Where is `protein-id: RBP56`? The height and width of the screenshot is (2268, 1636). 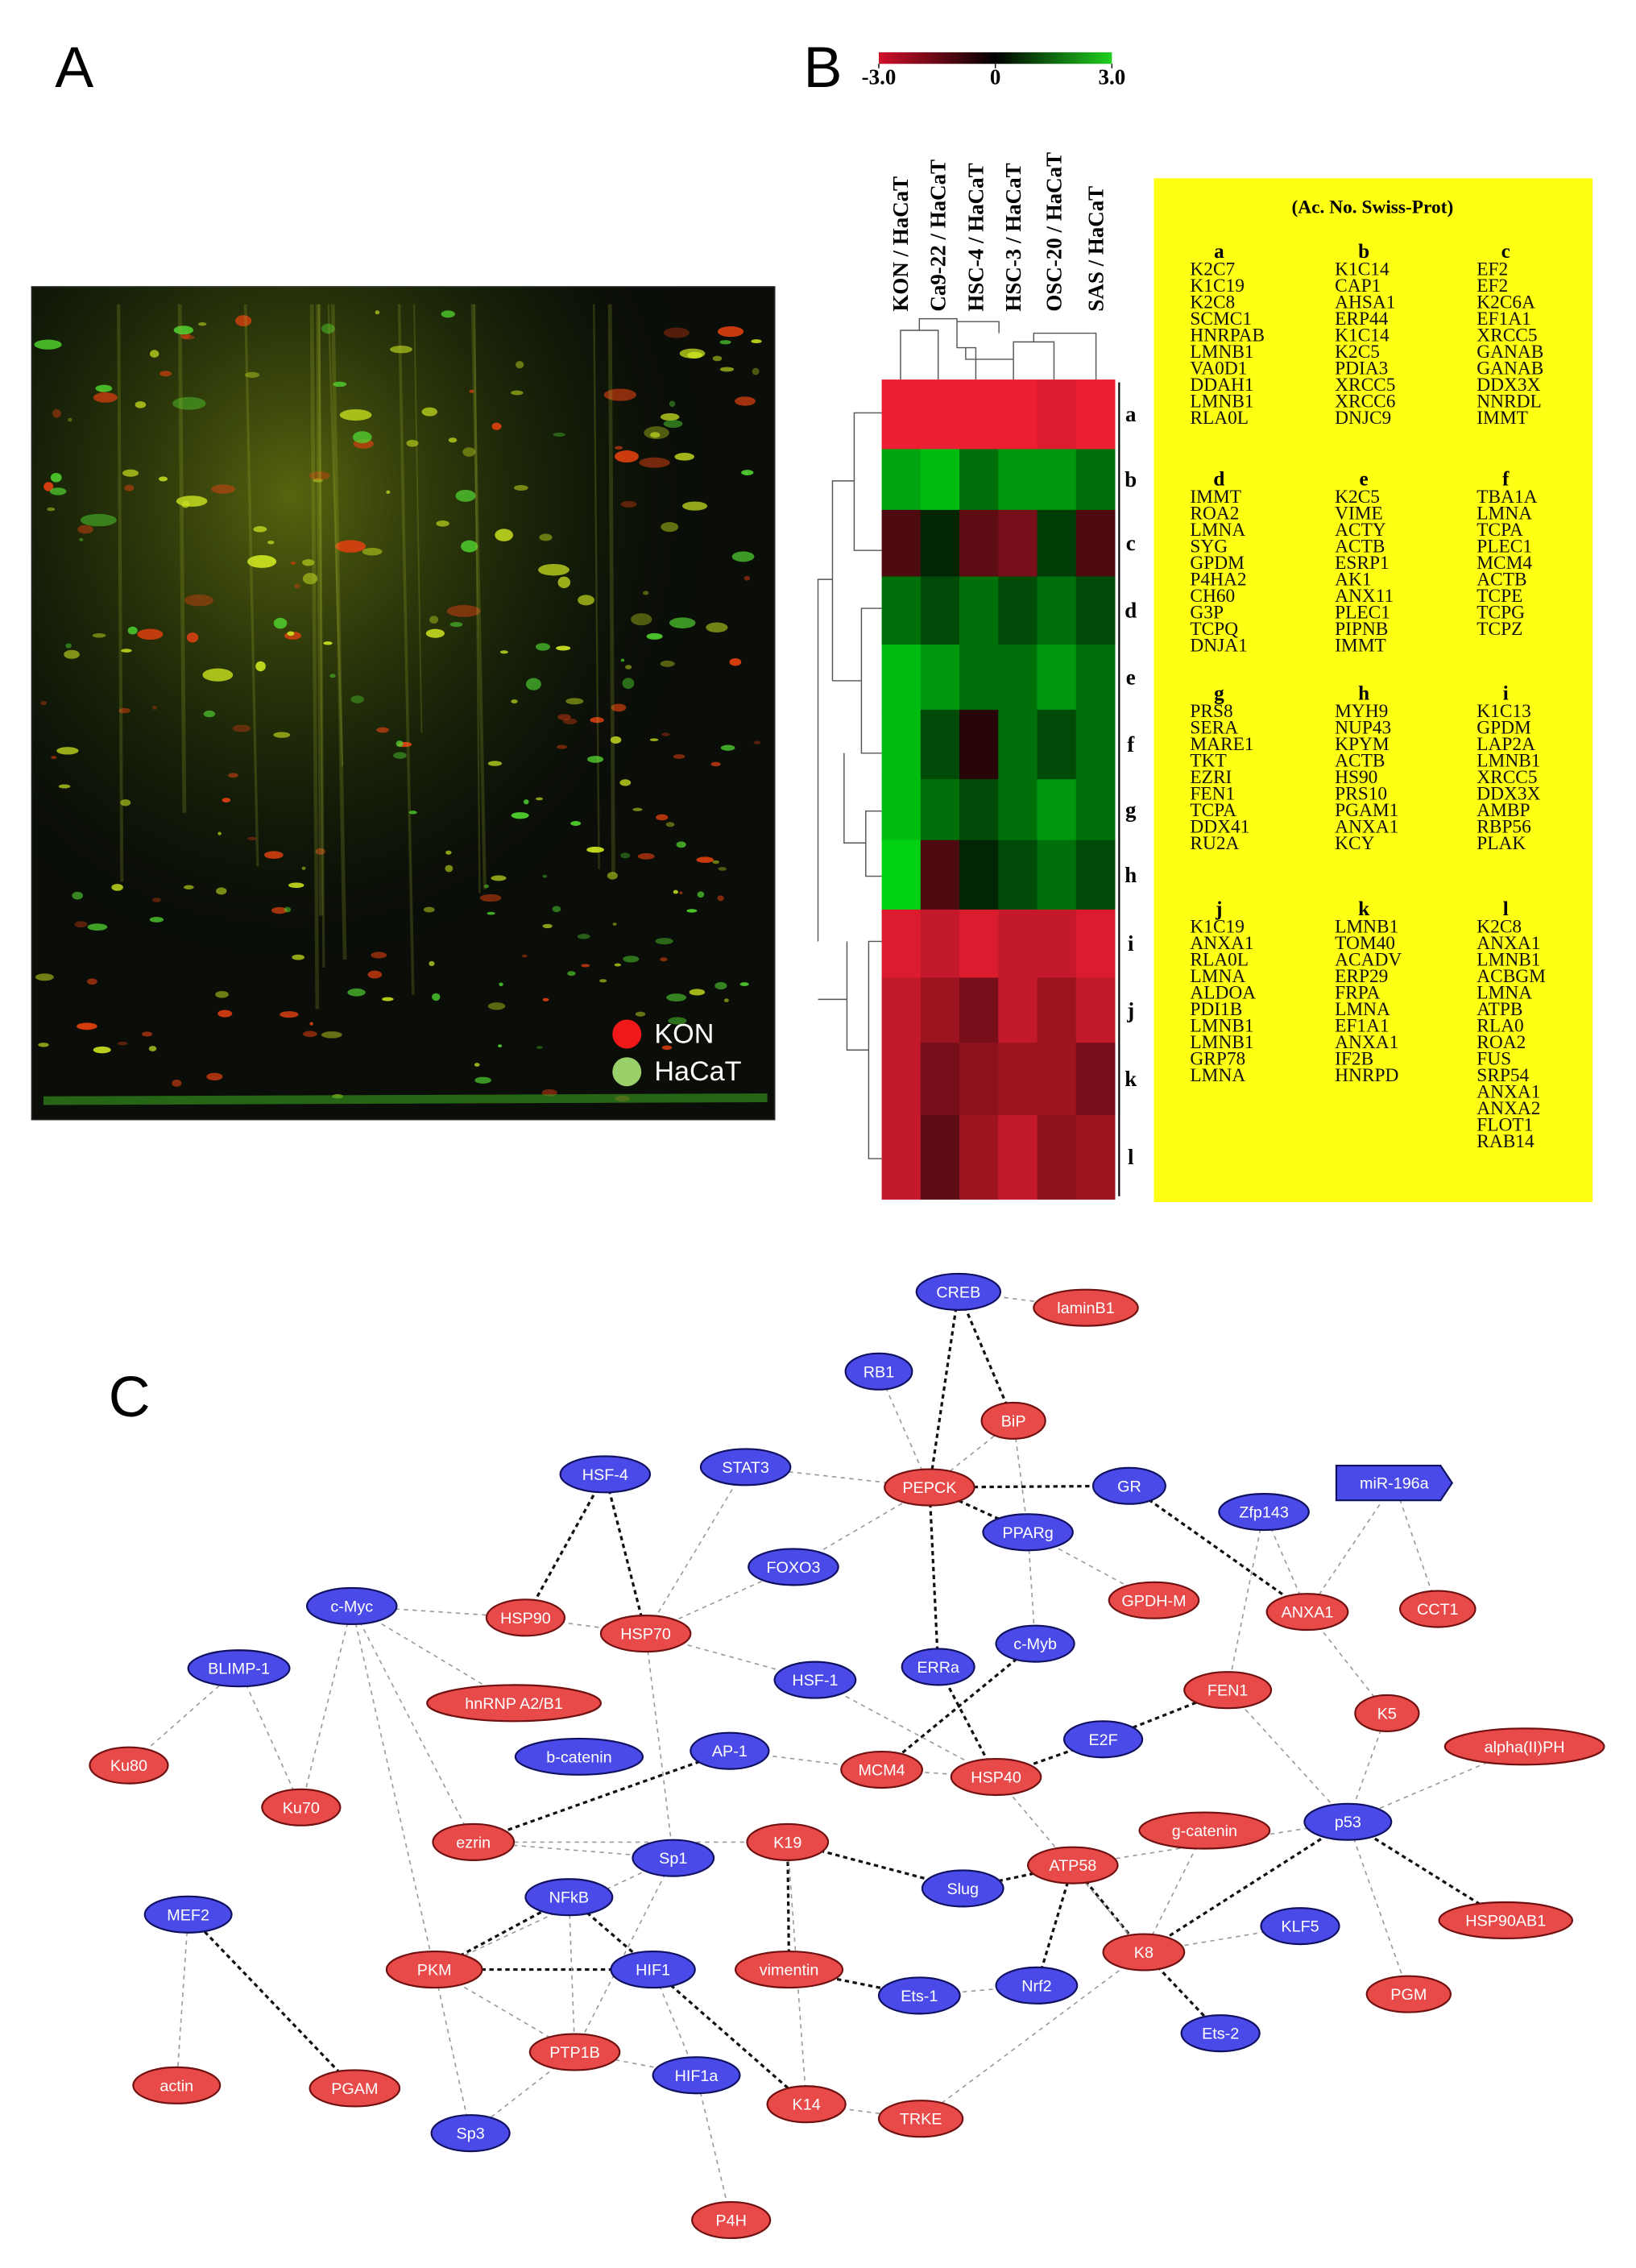
protein-id: RBP56 is located at coordinates (1504, 826).